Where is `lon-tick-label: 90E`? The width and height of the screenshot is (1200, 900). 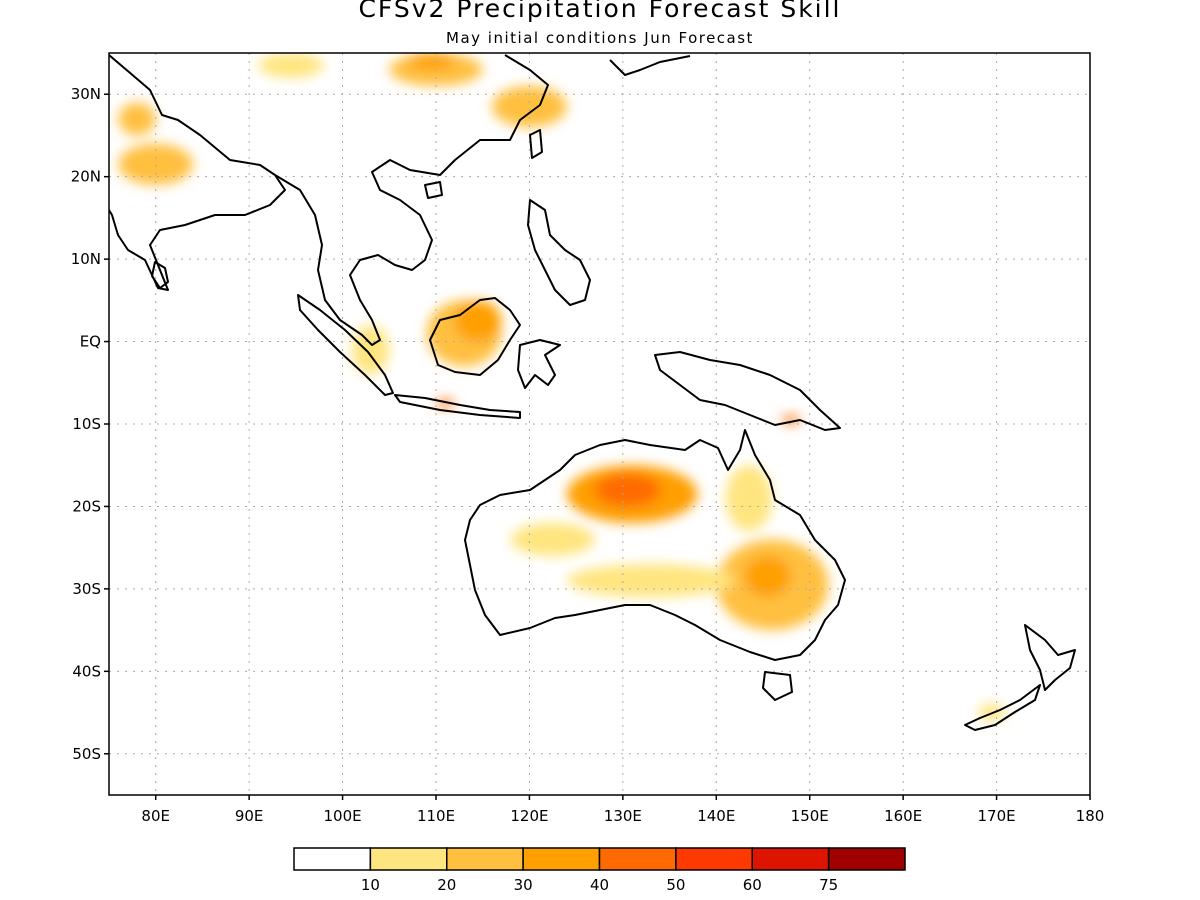
lon-tick-label: 90E is located at coordinates (249, 816).